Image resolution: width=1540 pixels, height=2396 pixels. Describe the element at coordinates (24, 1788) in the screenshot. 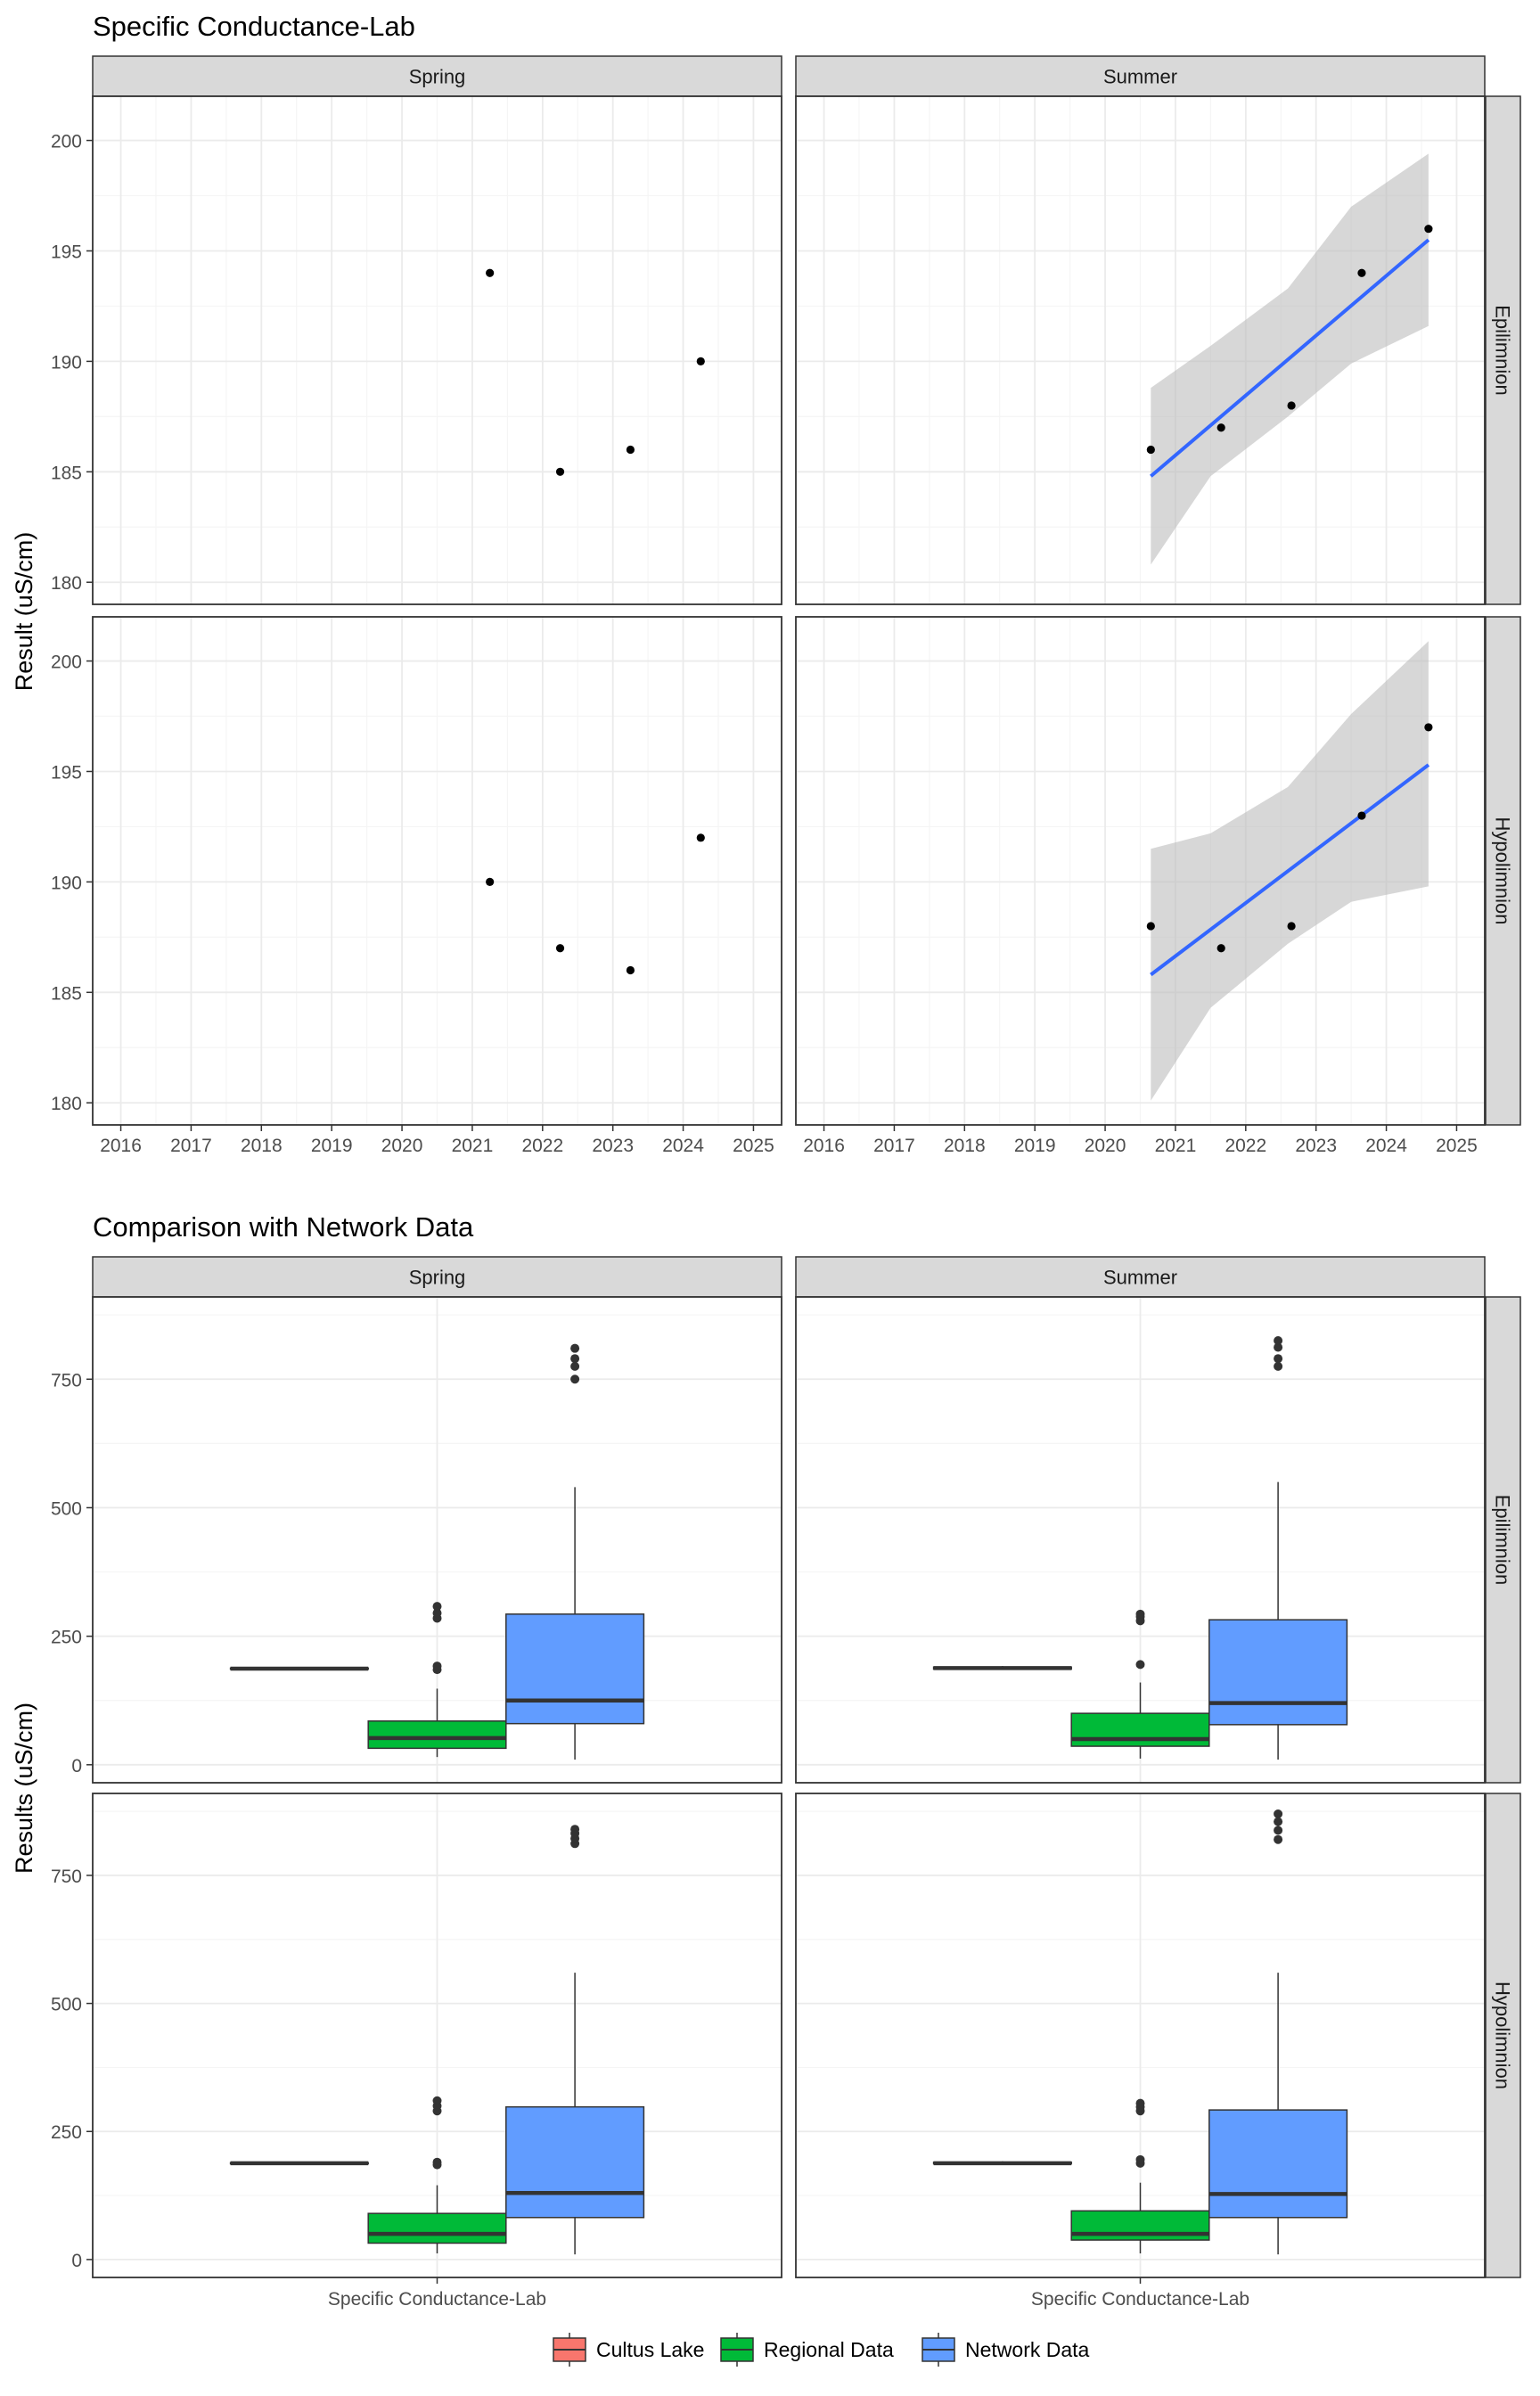

I see `y-axis-label: Results (uS/cm)` at that location.